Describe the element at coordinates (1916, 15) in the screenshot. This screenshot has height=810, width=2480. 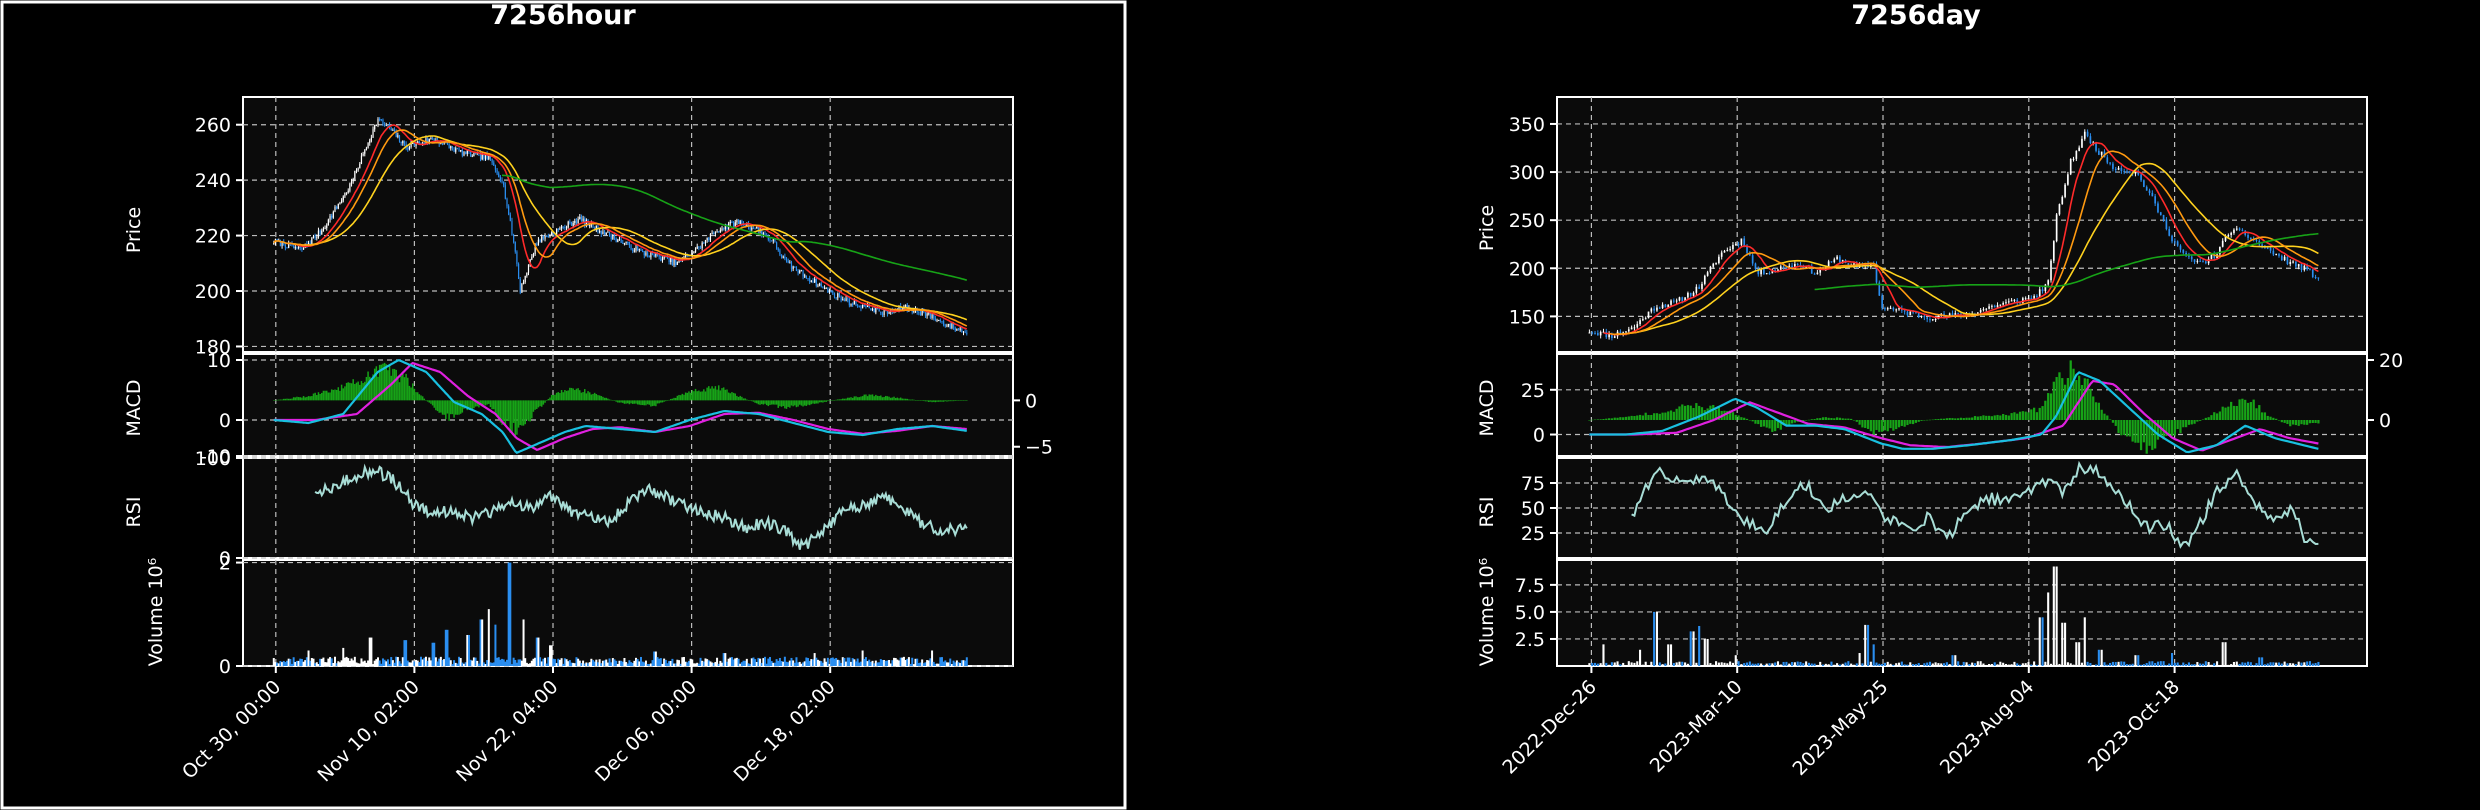
I see `daily-chart-title: 7256day` at that location.